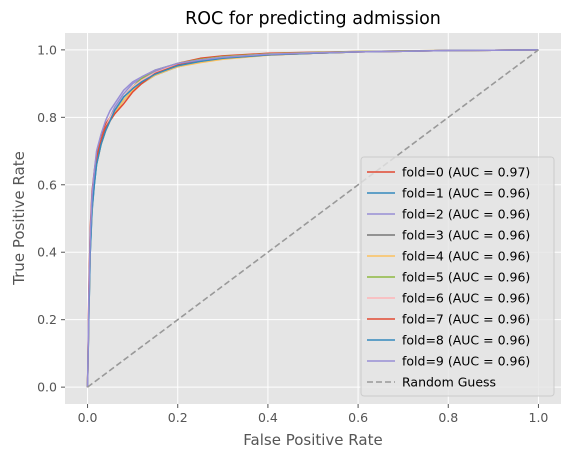 This screenshot has width=571, height=460. Describe the element at coordinates (466, 319) in the screenshot. I see `legend-label: fold=7 (AUC = 0.96)` at that location.